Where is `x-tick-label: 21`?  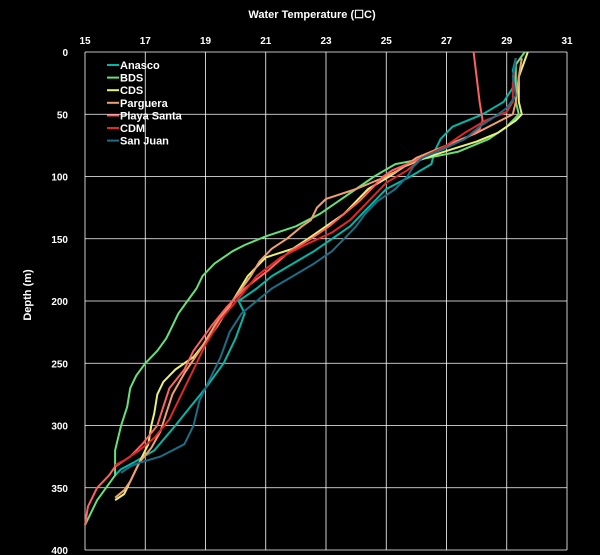
x-tick-label: 21 is located at coordinates (266, 41).